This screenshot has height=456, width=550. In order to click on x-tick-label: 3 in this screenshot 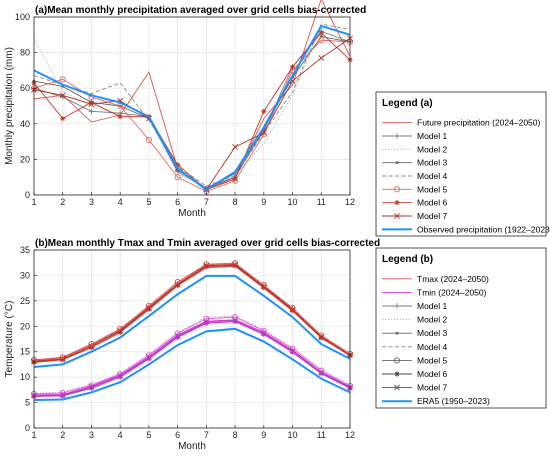, I will do `click(91, 202)`.